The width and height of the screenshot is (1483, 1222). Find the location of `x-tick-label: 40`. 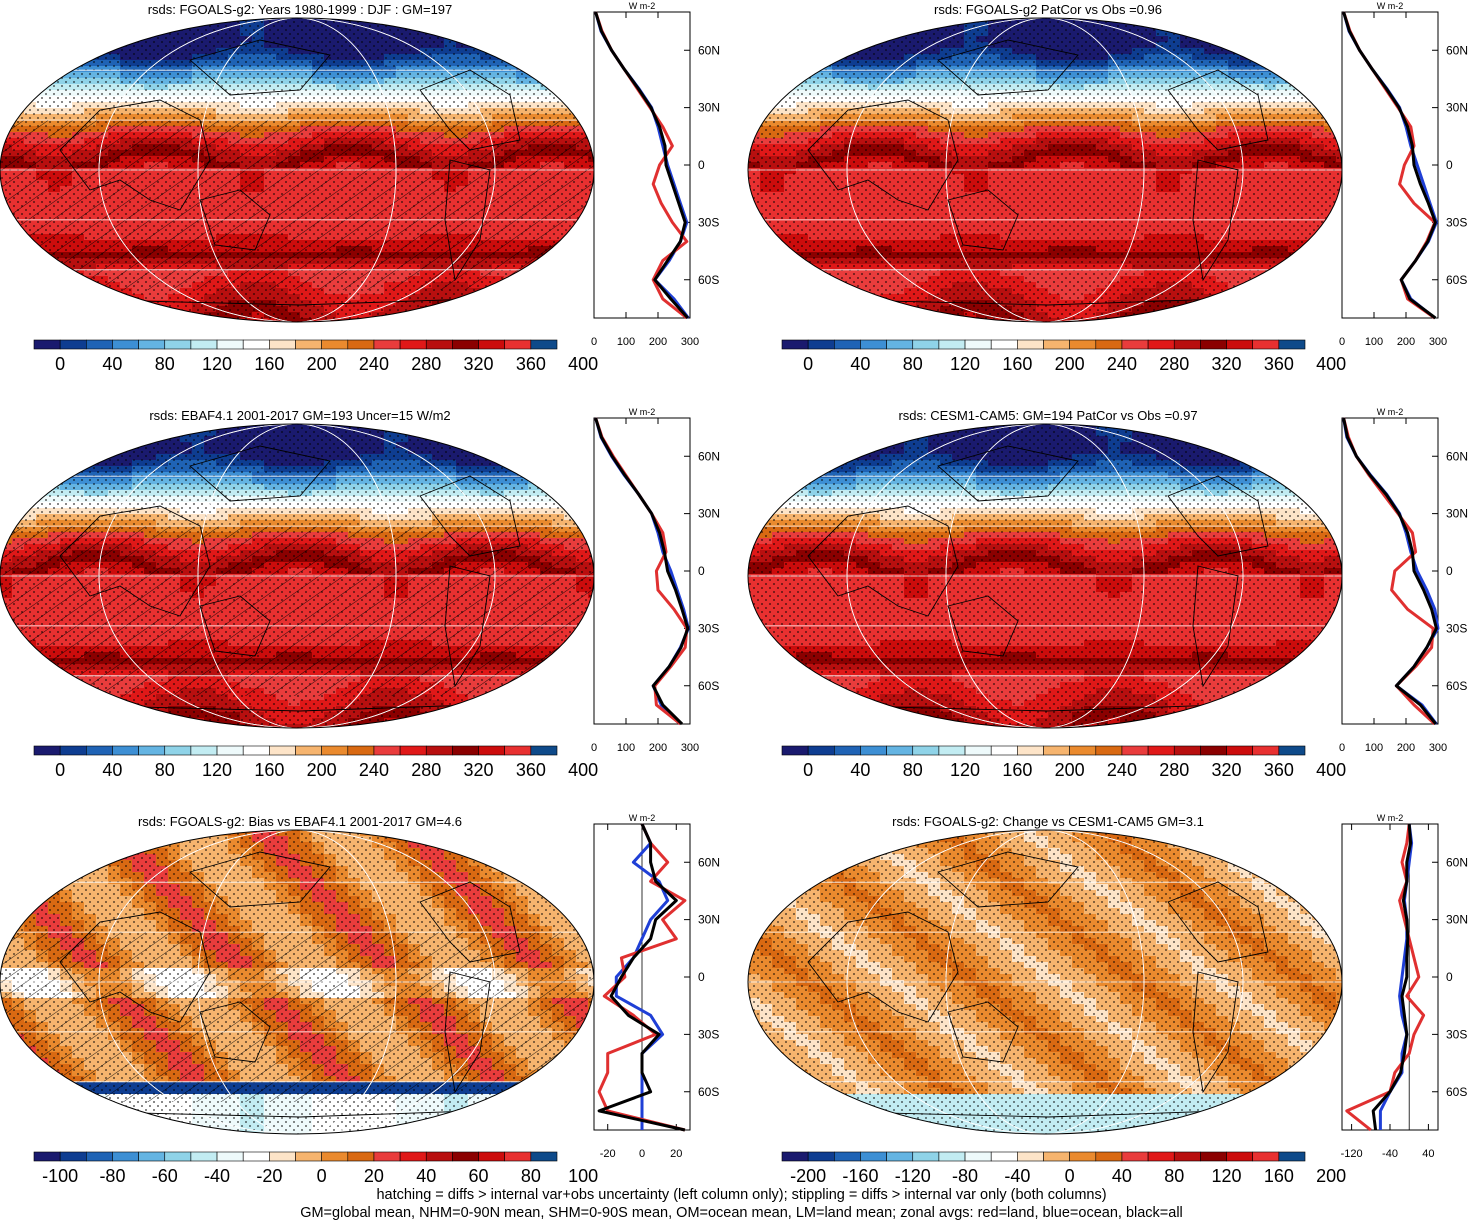

x-tick-label: 40 is located at coordinates (1428, 1154).